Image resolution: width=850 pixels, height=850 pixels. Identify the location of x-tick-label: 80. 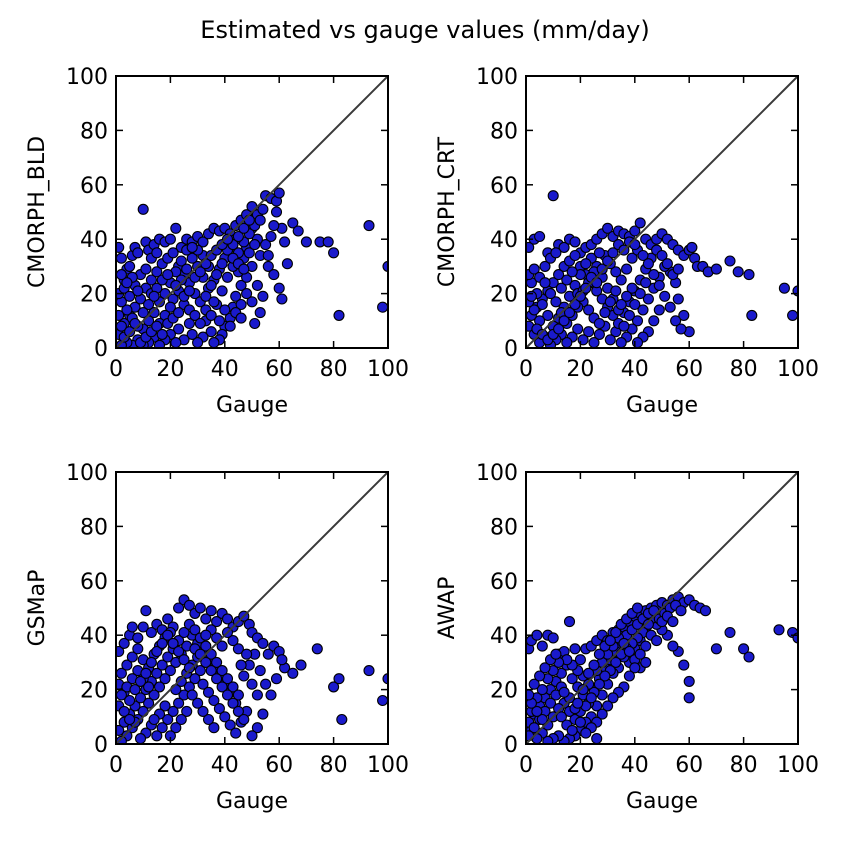
(334, 765).